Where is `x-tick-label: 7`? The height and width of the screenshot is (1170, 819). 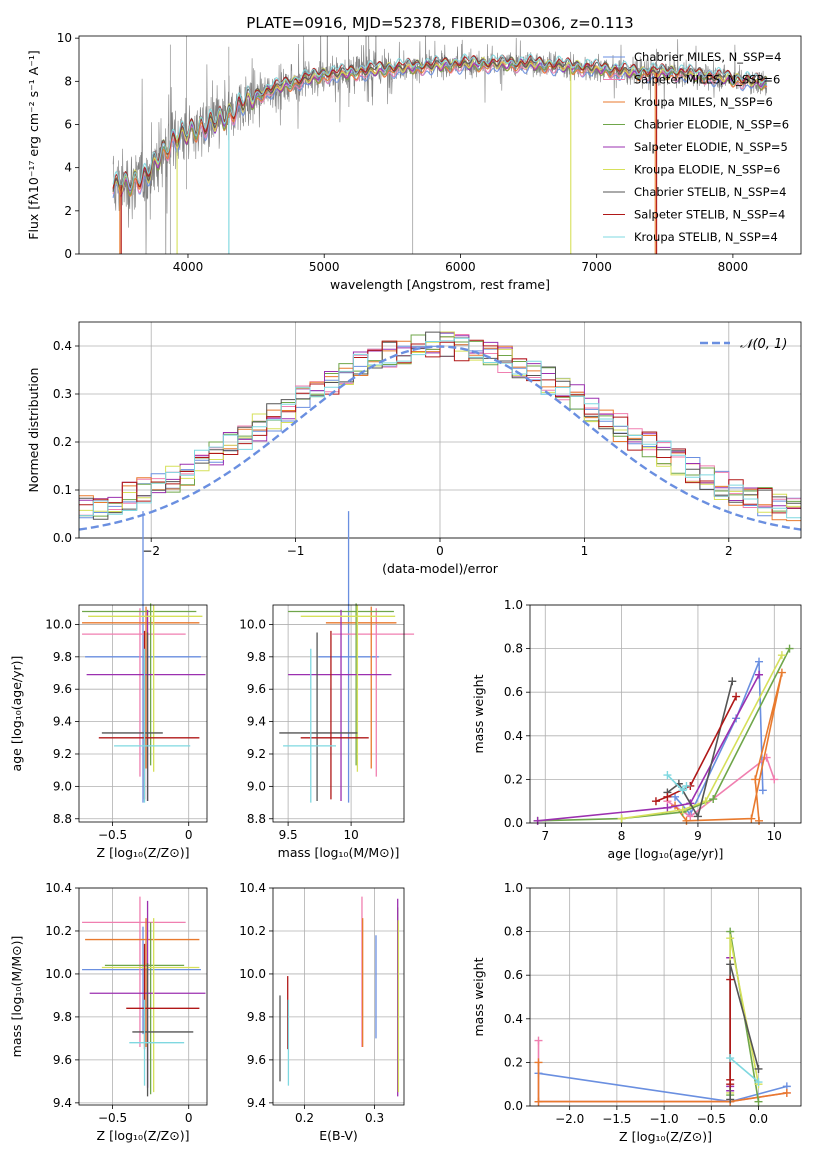 x-tick-label: 7 is located at coordinates (545, 836).